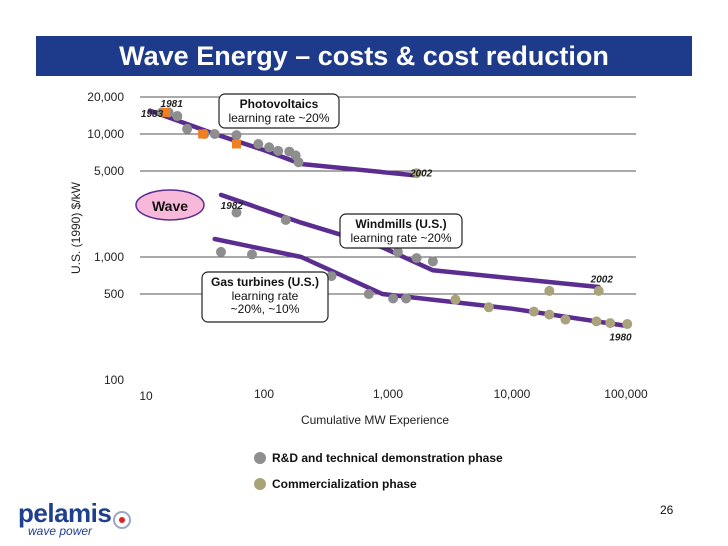 This screenshot has width=728, height=546. What do you see at coordinates (264, 394) in the screenshot?
I see `x-tick-label: 100` at bounding box center [264, 394].